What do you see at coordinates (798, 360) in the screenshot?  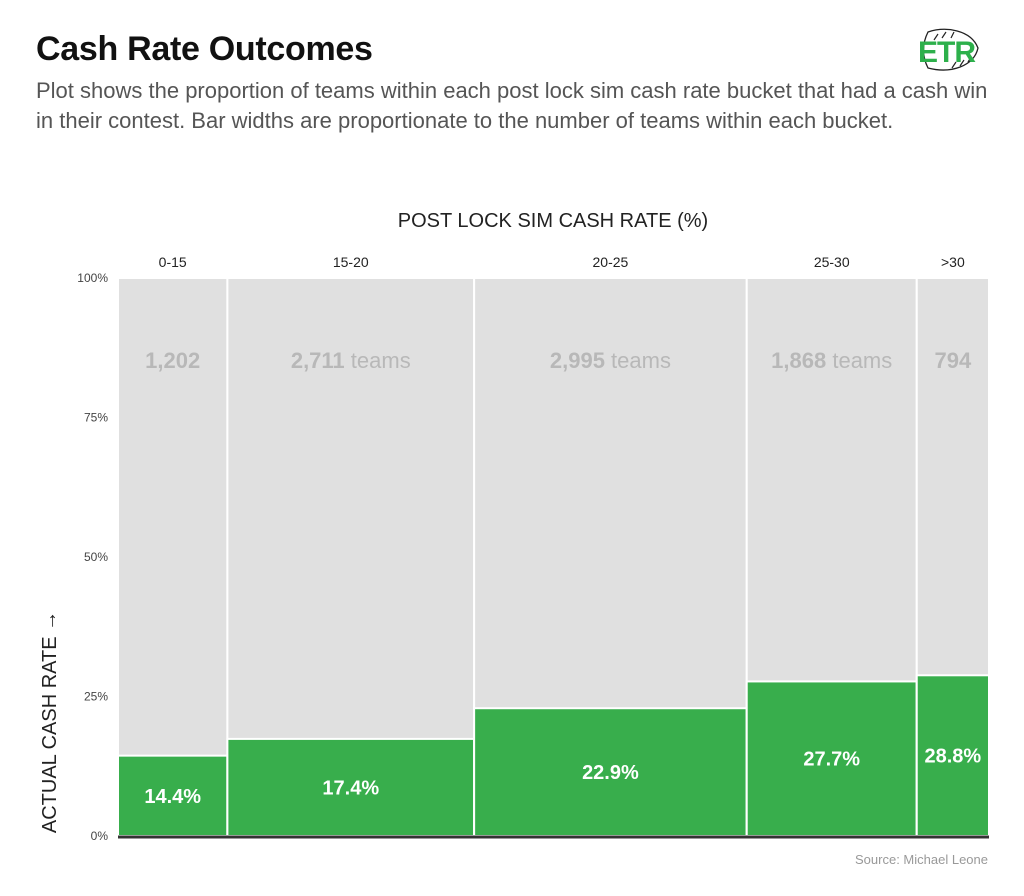 I see `team-count-number: 1,868` at bounding box center [798, 360].